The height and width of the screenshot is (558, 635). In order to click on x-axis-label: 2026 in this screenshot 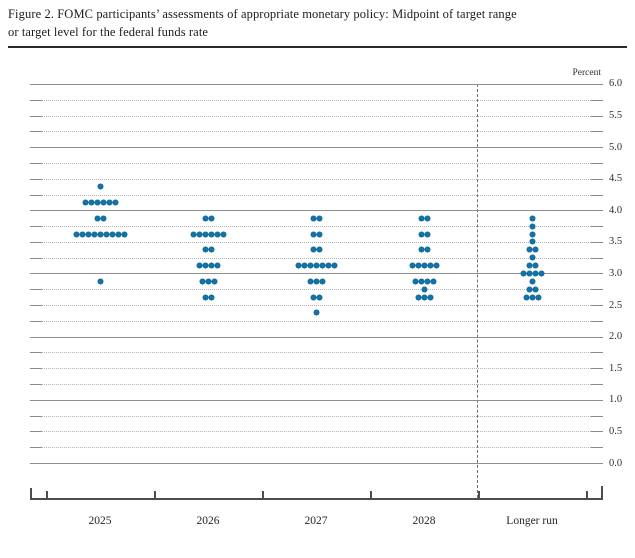, I will do `click(208, 521)`.